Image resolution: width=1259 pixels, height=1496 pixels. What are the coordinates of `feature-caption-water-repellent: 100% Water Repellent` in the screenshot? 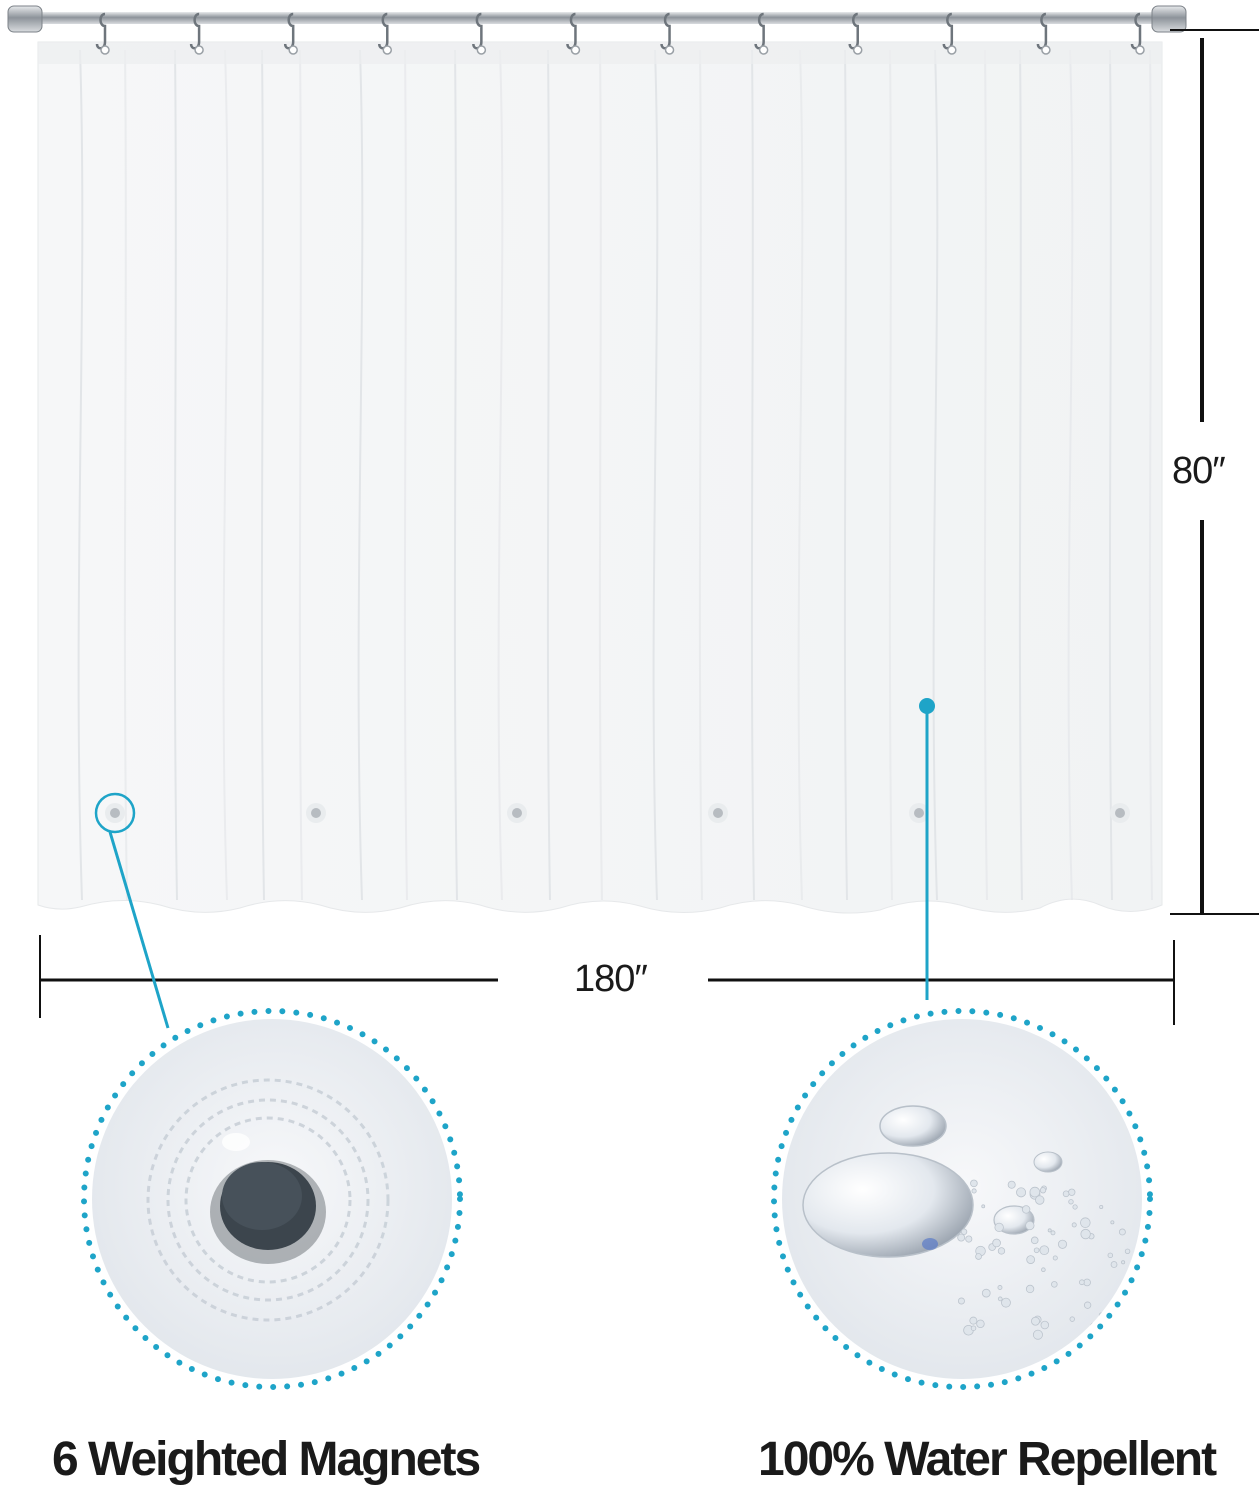 It's located at (987, 1459).